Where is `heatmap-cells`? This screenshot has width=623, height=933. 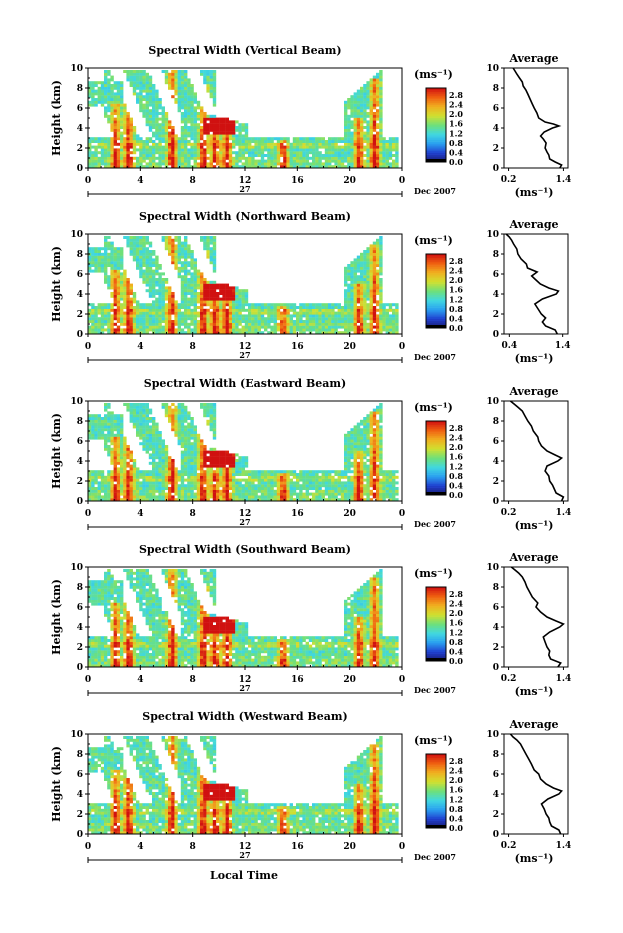
heatmap-cells is located at coordinates (243, 285).